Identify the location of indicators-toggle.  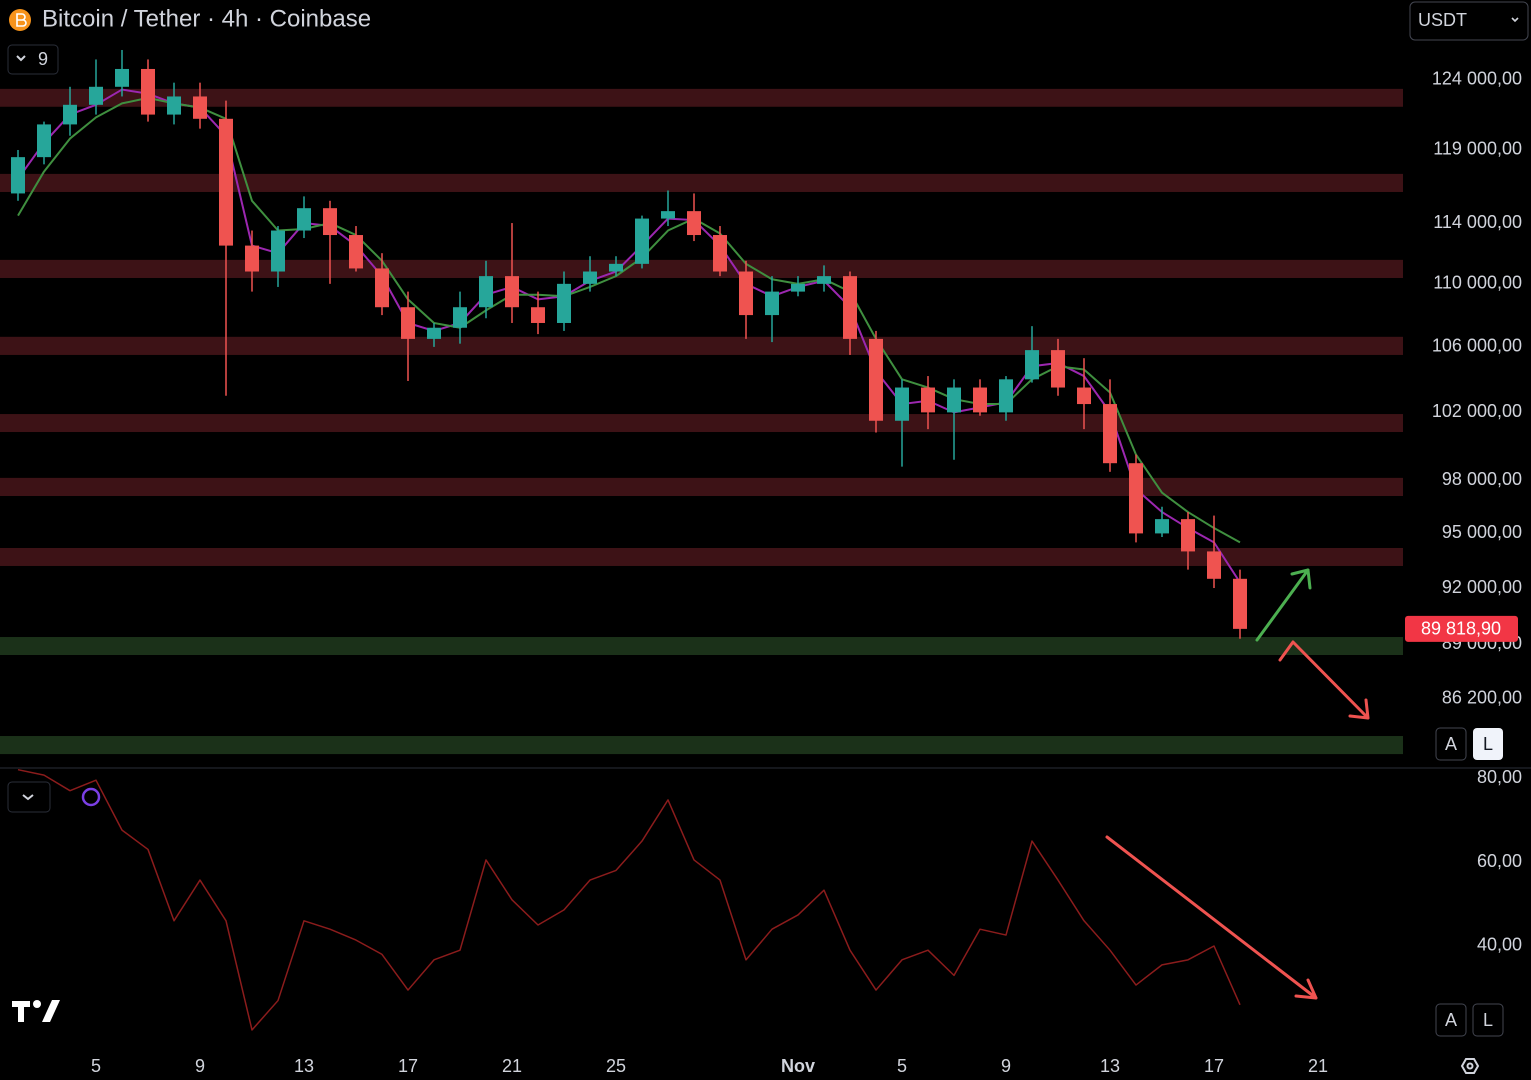
(33, 59).